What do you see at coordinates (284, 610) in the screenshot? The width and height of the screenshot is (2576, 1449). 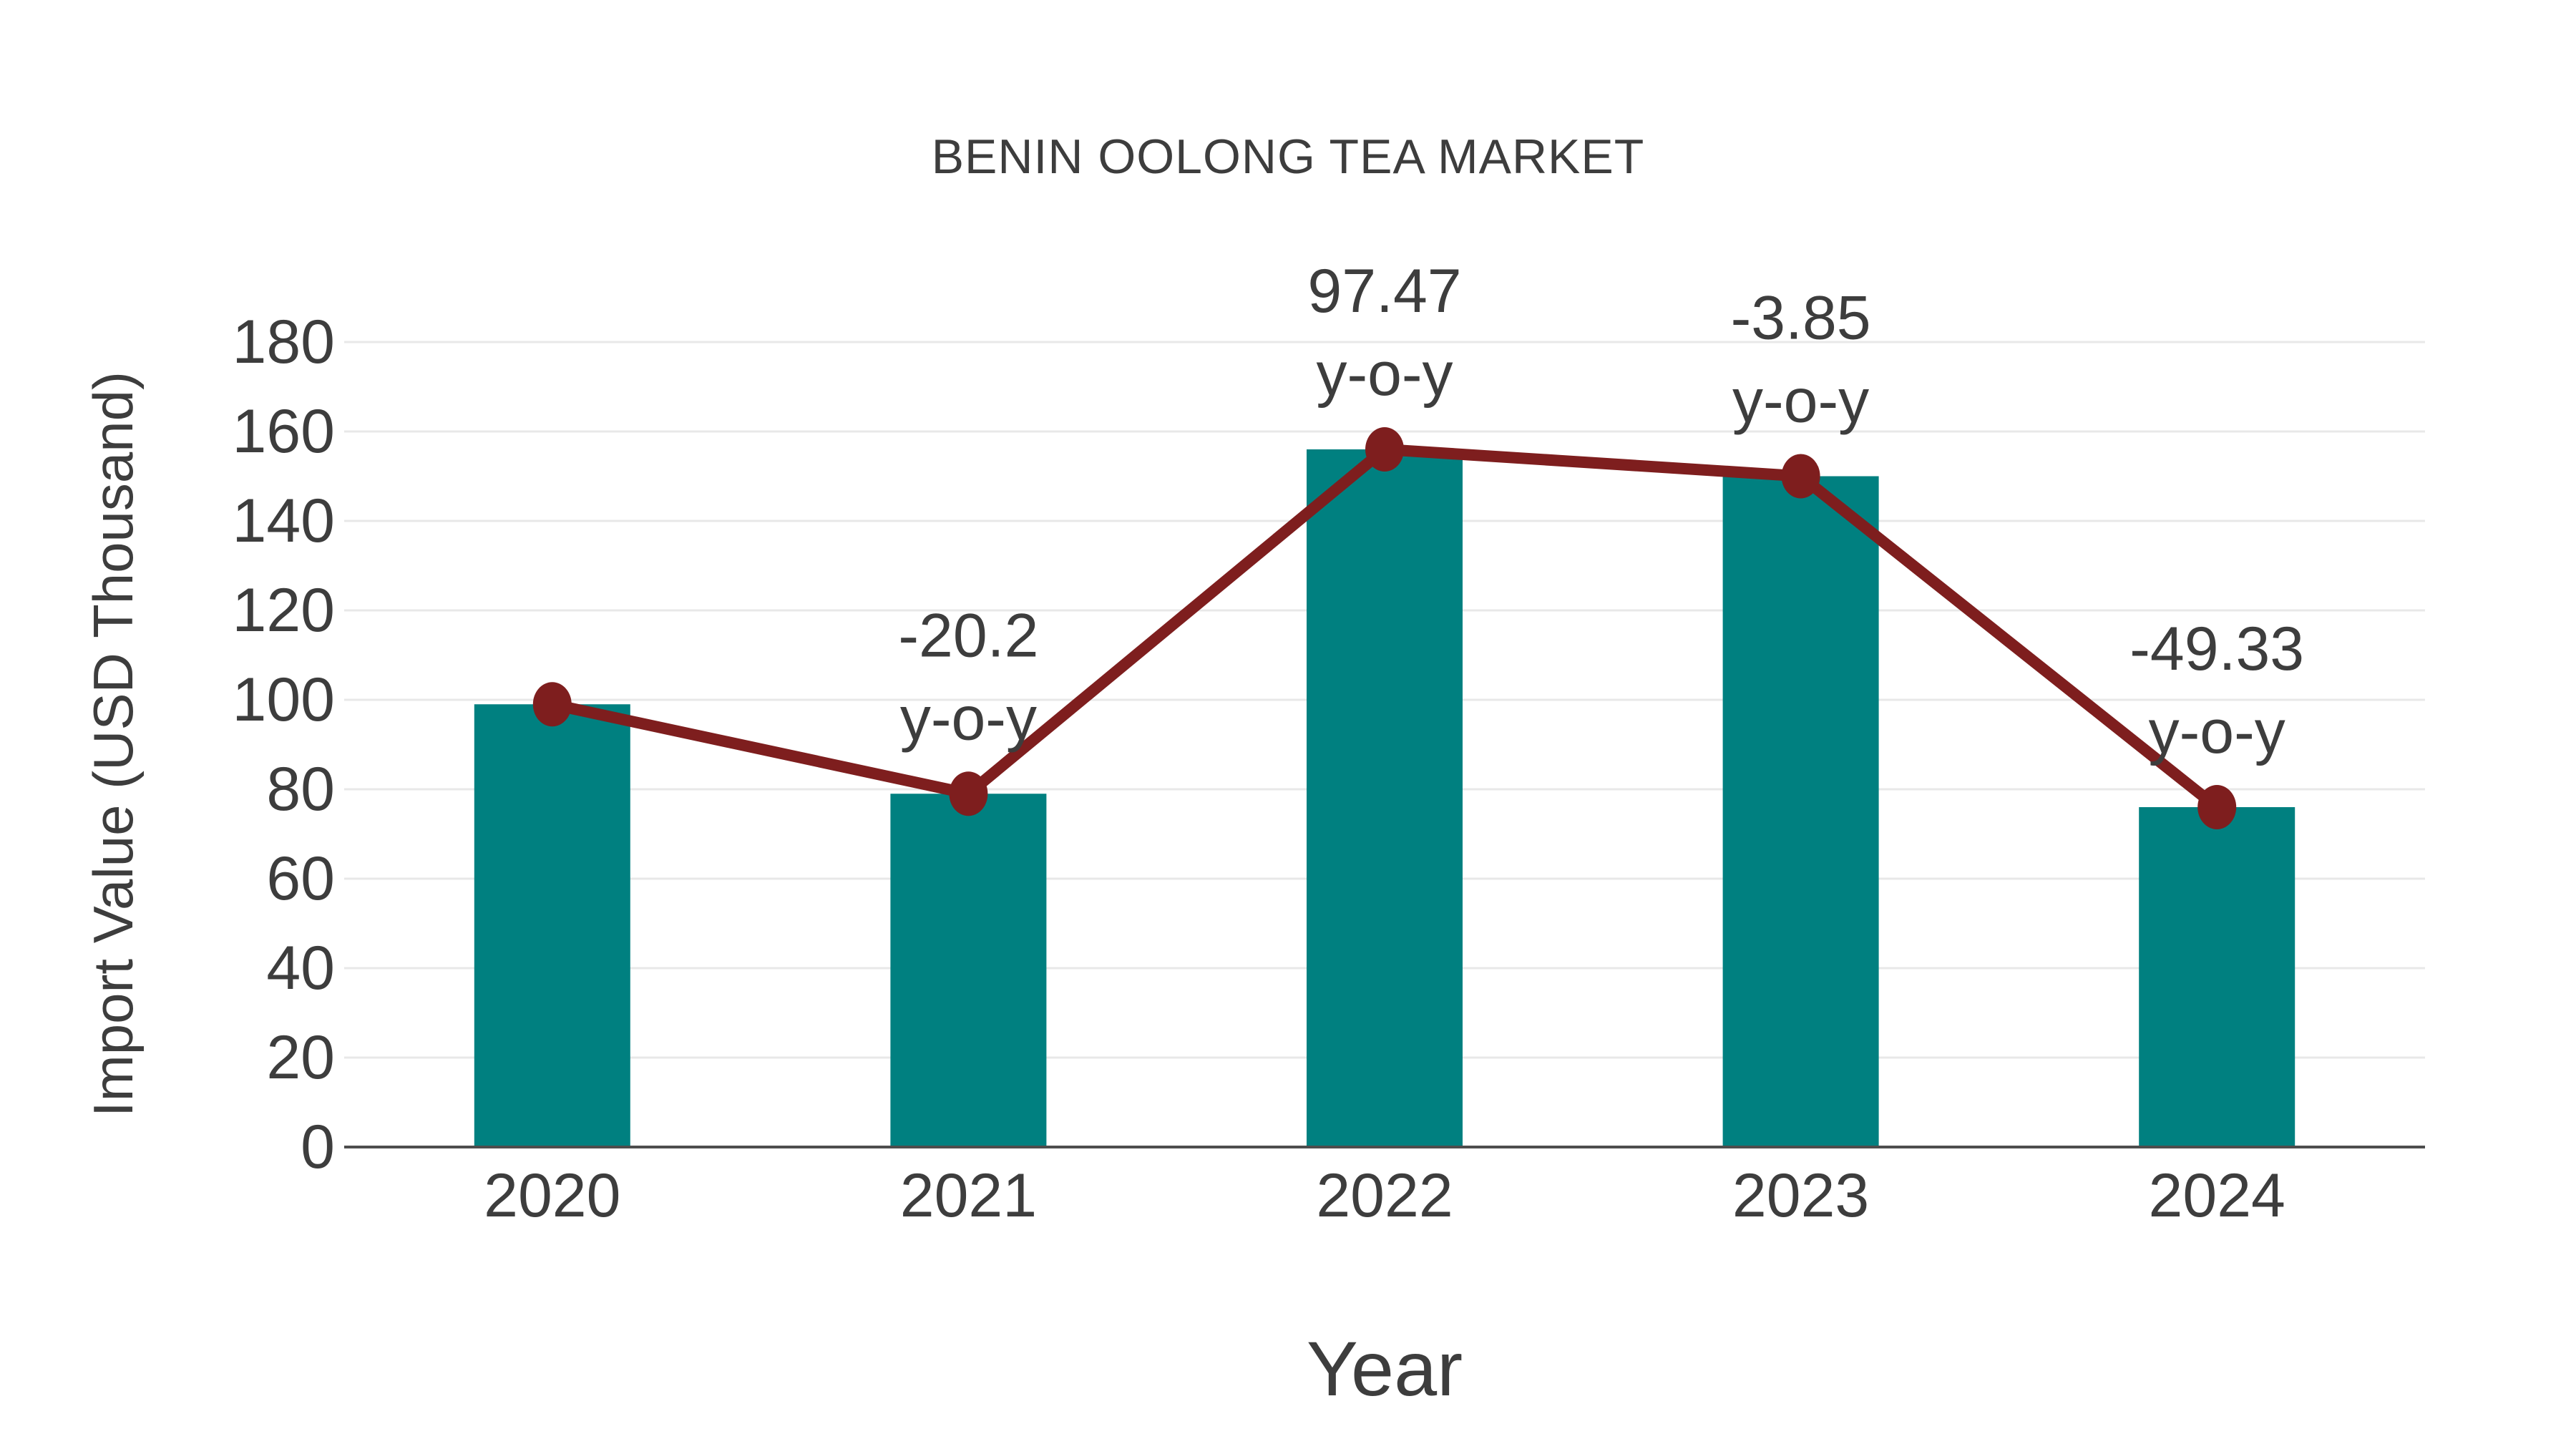 I see `y-tick-label: 120` at bounding box center [284, 610].